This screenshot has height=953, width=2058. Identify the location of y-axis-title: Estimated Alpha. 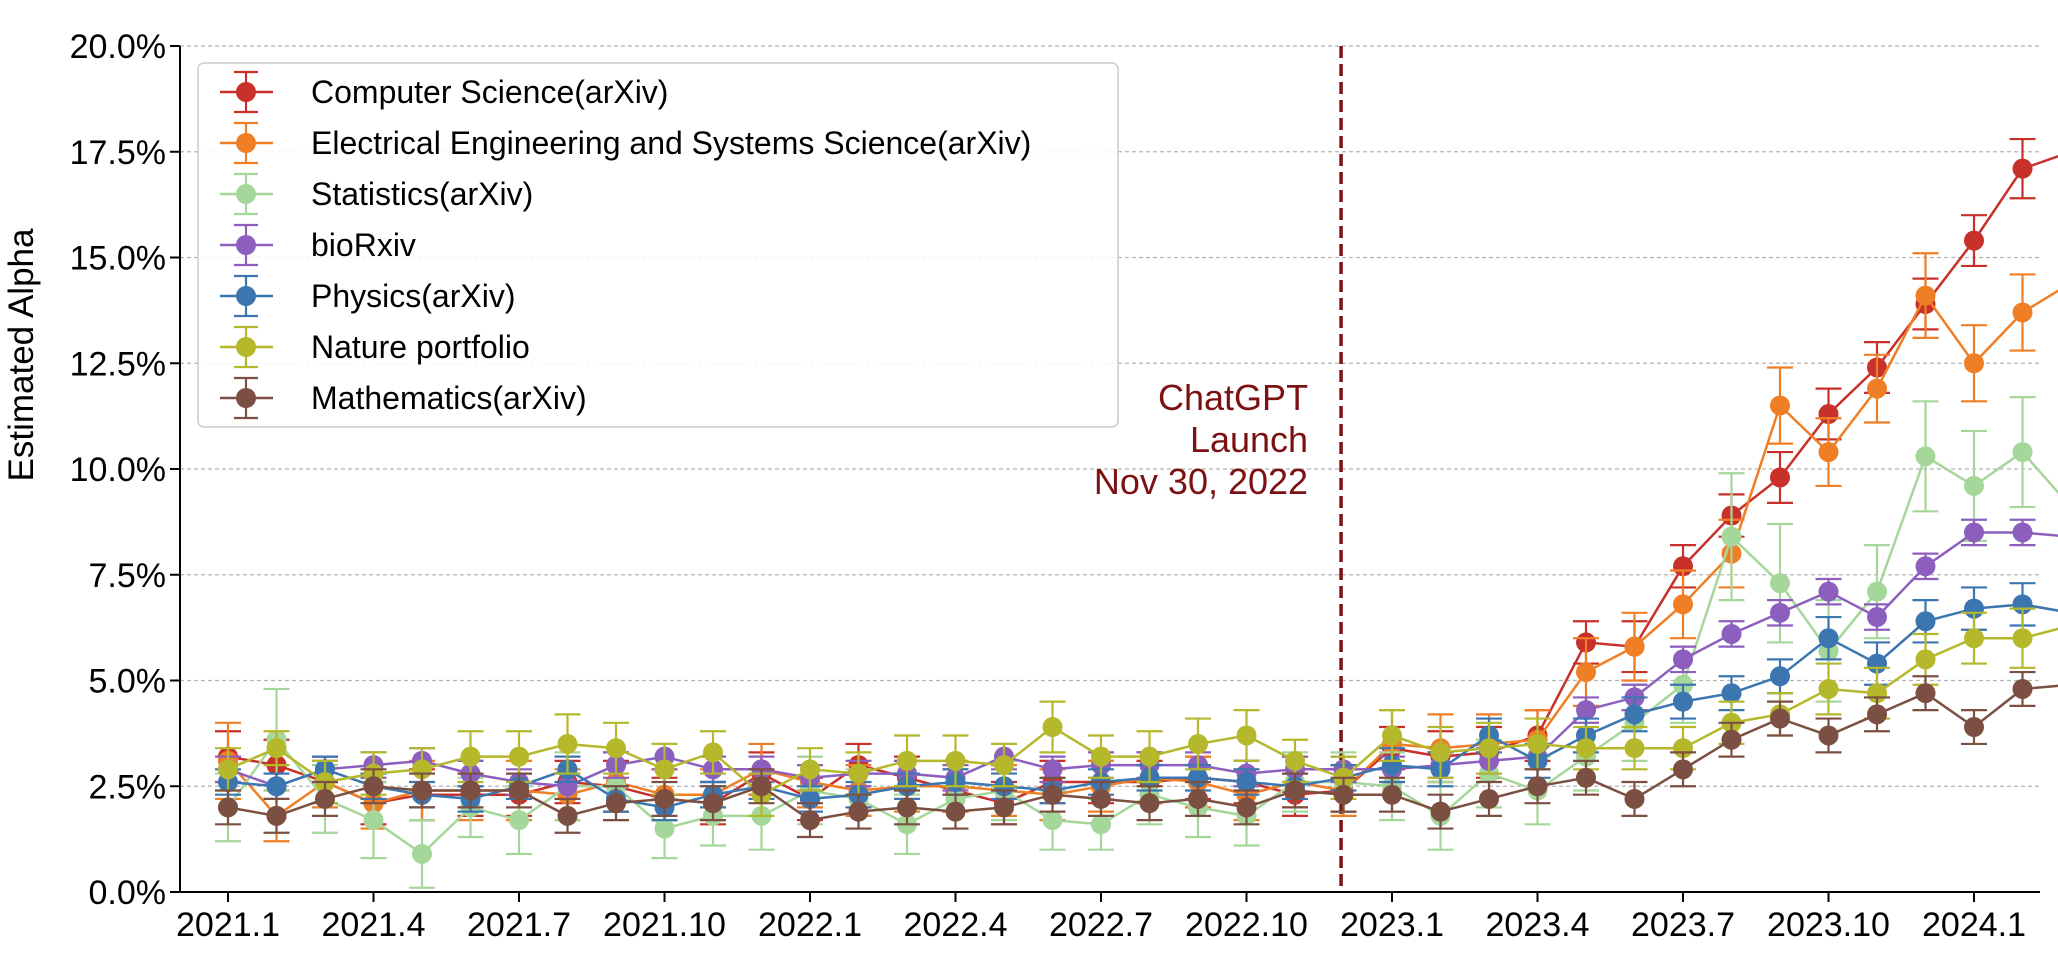
(21, 354).